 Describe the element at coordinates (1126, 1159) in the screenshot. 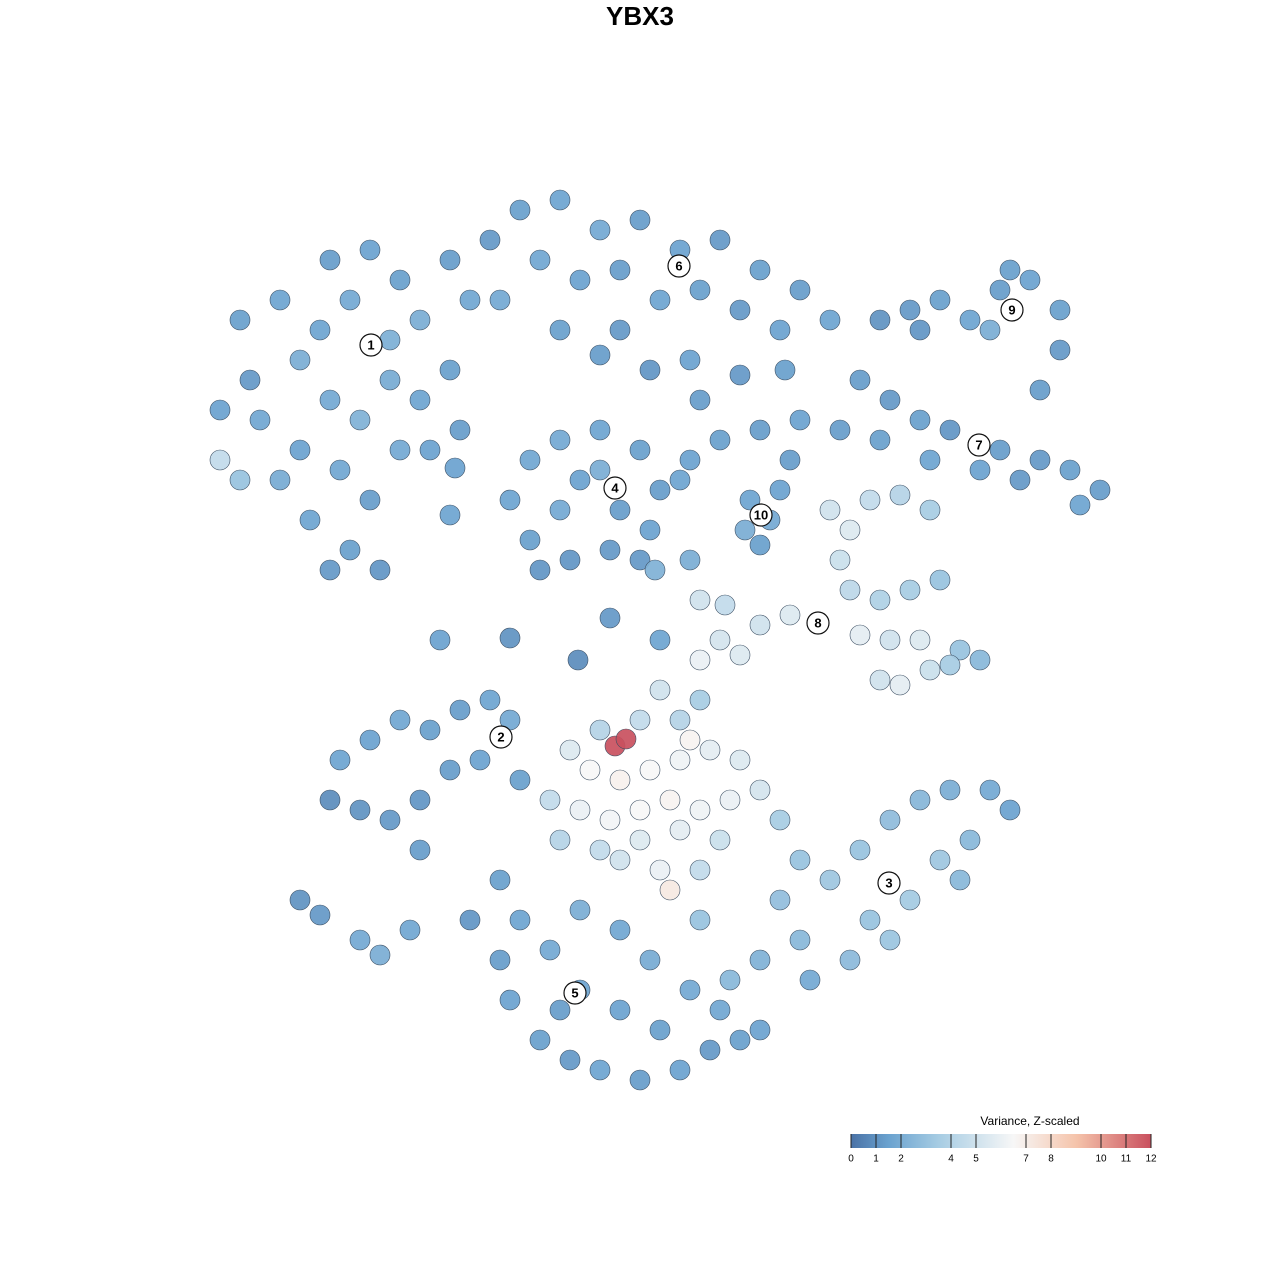

I see `colorbar-tick-label: 11` at that location.